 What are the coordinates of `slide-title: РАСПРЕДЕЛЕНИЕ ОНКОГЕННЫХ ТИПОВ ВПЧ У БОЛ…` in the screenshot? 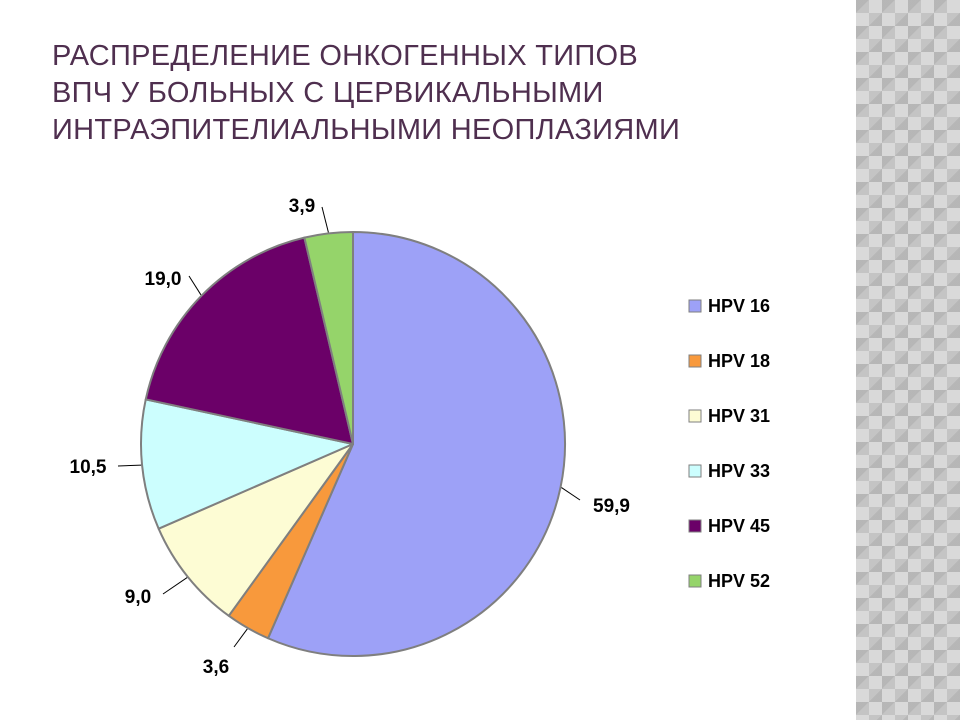 It's located at (432, 93).